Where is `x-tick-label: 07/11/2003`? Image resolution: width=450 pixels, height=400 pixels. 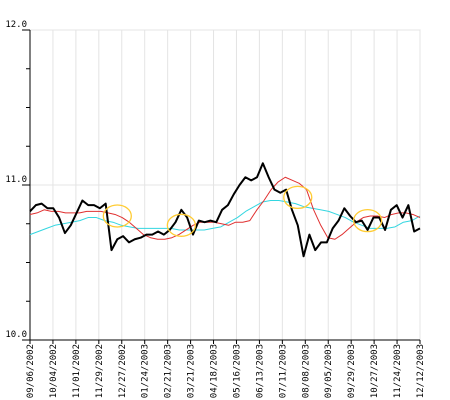
x-tick-label: 07/11/2003 is located at coordinates (283, 371).